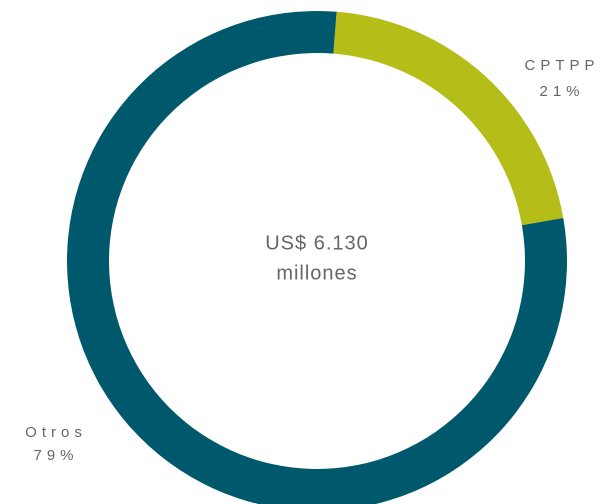 This screenshot has width=616, height=504. Describe the element at coordinates (316, 273) in the screenshot. I see `center-unit: millones` at that location.